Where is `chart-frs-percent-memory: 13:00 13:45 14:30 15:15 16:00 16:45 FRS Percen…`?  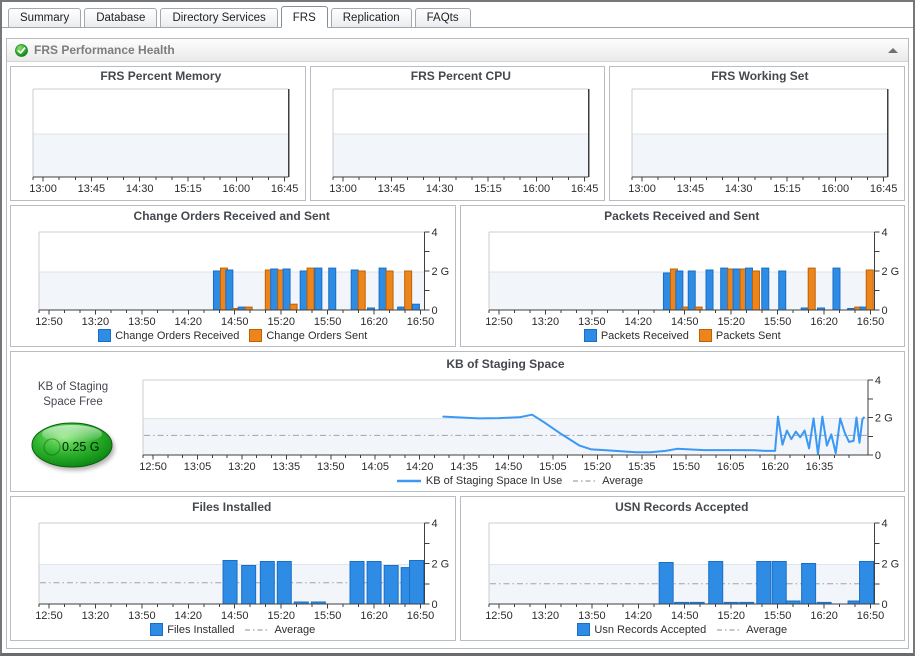
chart-frs-percent-memory: 13:00 13:45 14:30 15:15 16:00 16:45 FRS Percen… is located at coordinates (158, 133).